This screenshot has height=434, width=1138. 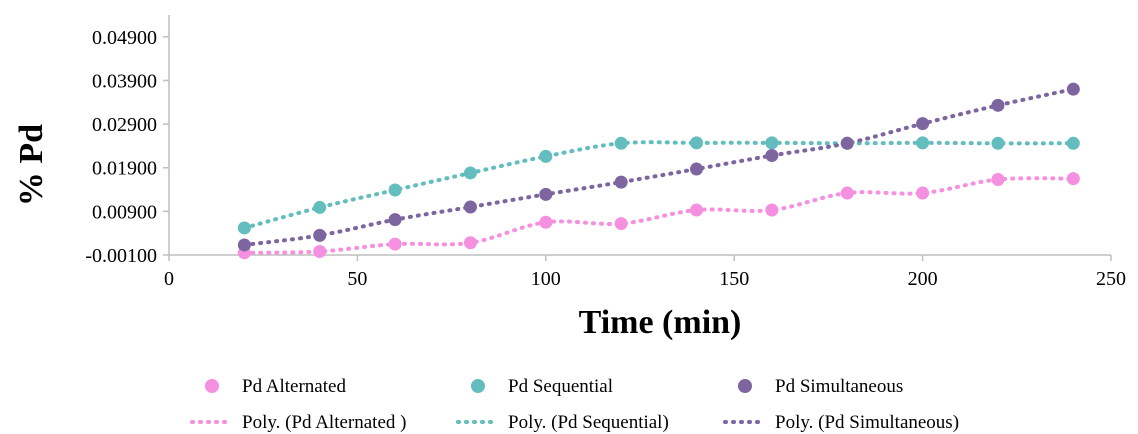 What do you see at coordinates (124, 169) in the screenshot?
I see `y-tick-label: 0.01900` at bounding box center [124, 169].